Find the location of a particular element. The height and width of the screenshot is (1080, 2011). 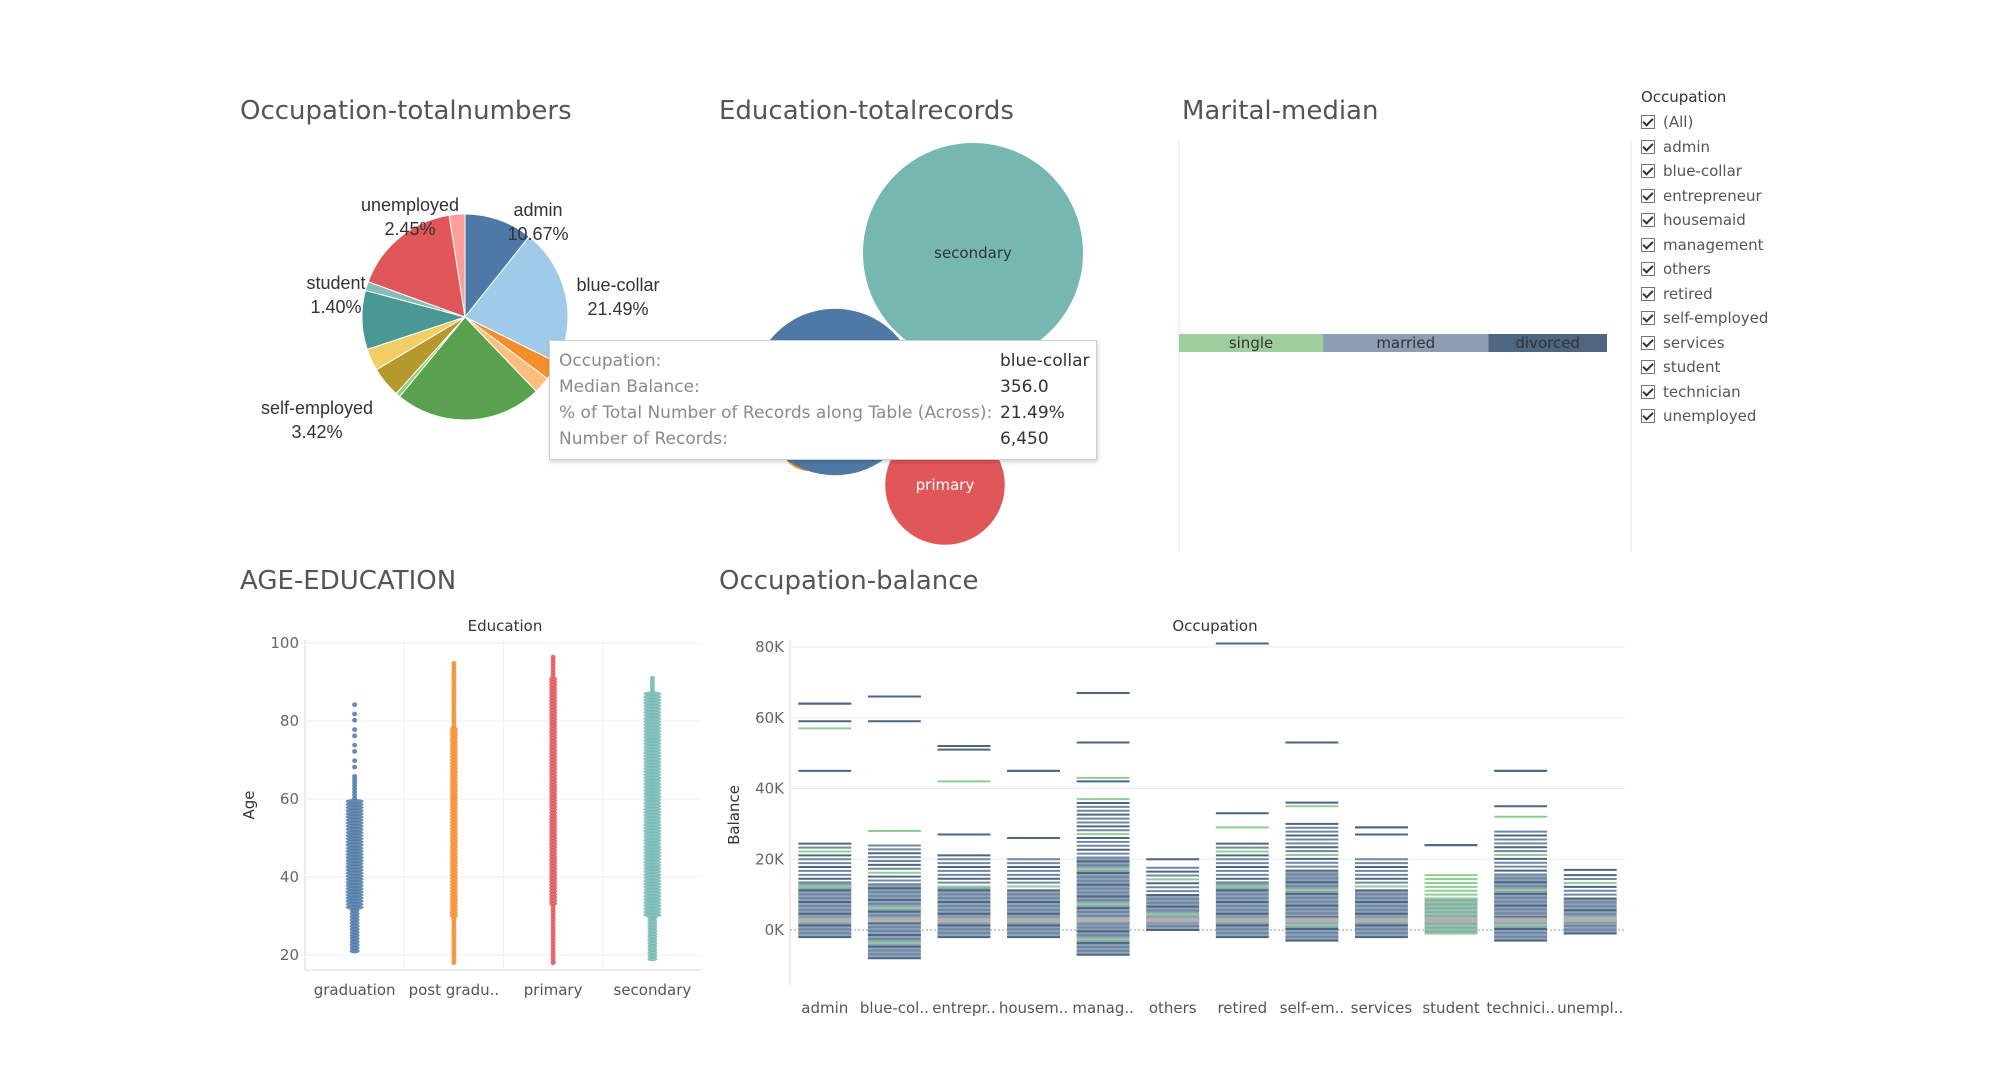

legend-item-entrepreneur: entrepreneur is located at coordinates (1741, 196).